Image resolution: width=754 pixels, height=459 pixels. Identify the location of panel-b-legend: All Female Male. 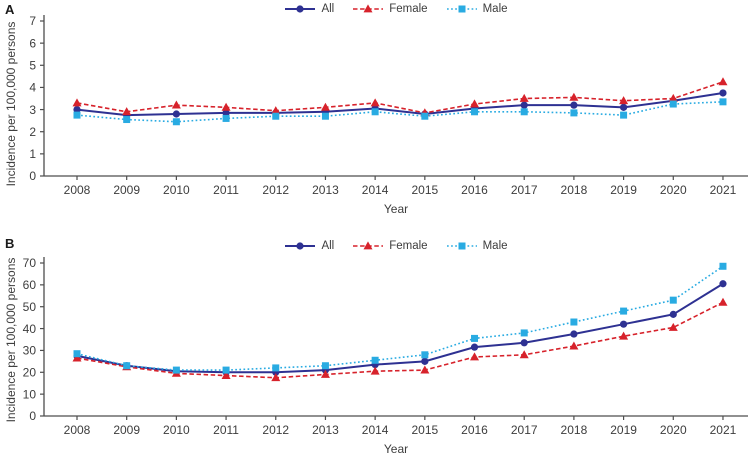
(396, 246).